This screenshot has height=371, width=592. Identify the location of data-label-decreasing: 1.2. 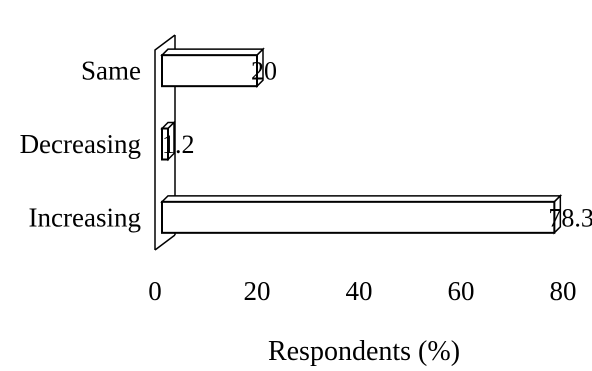
(178, 144).